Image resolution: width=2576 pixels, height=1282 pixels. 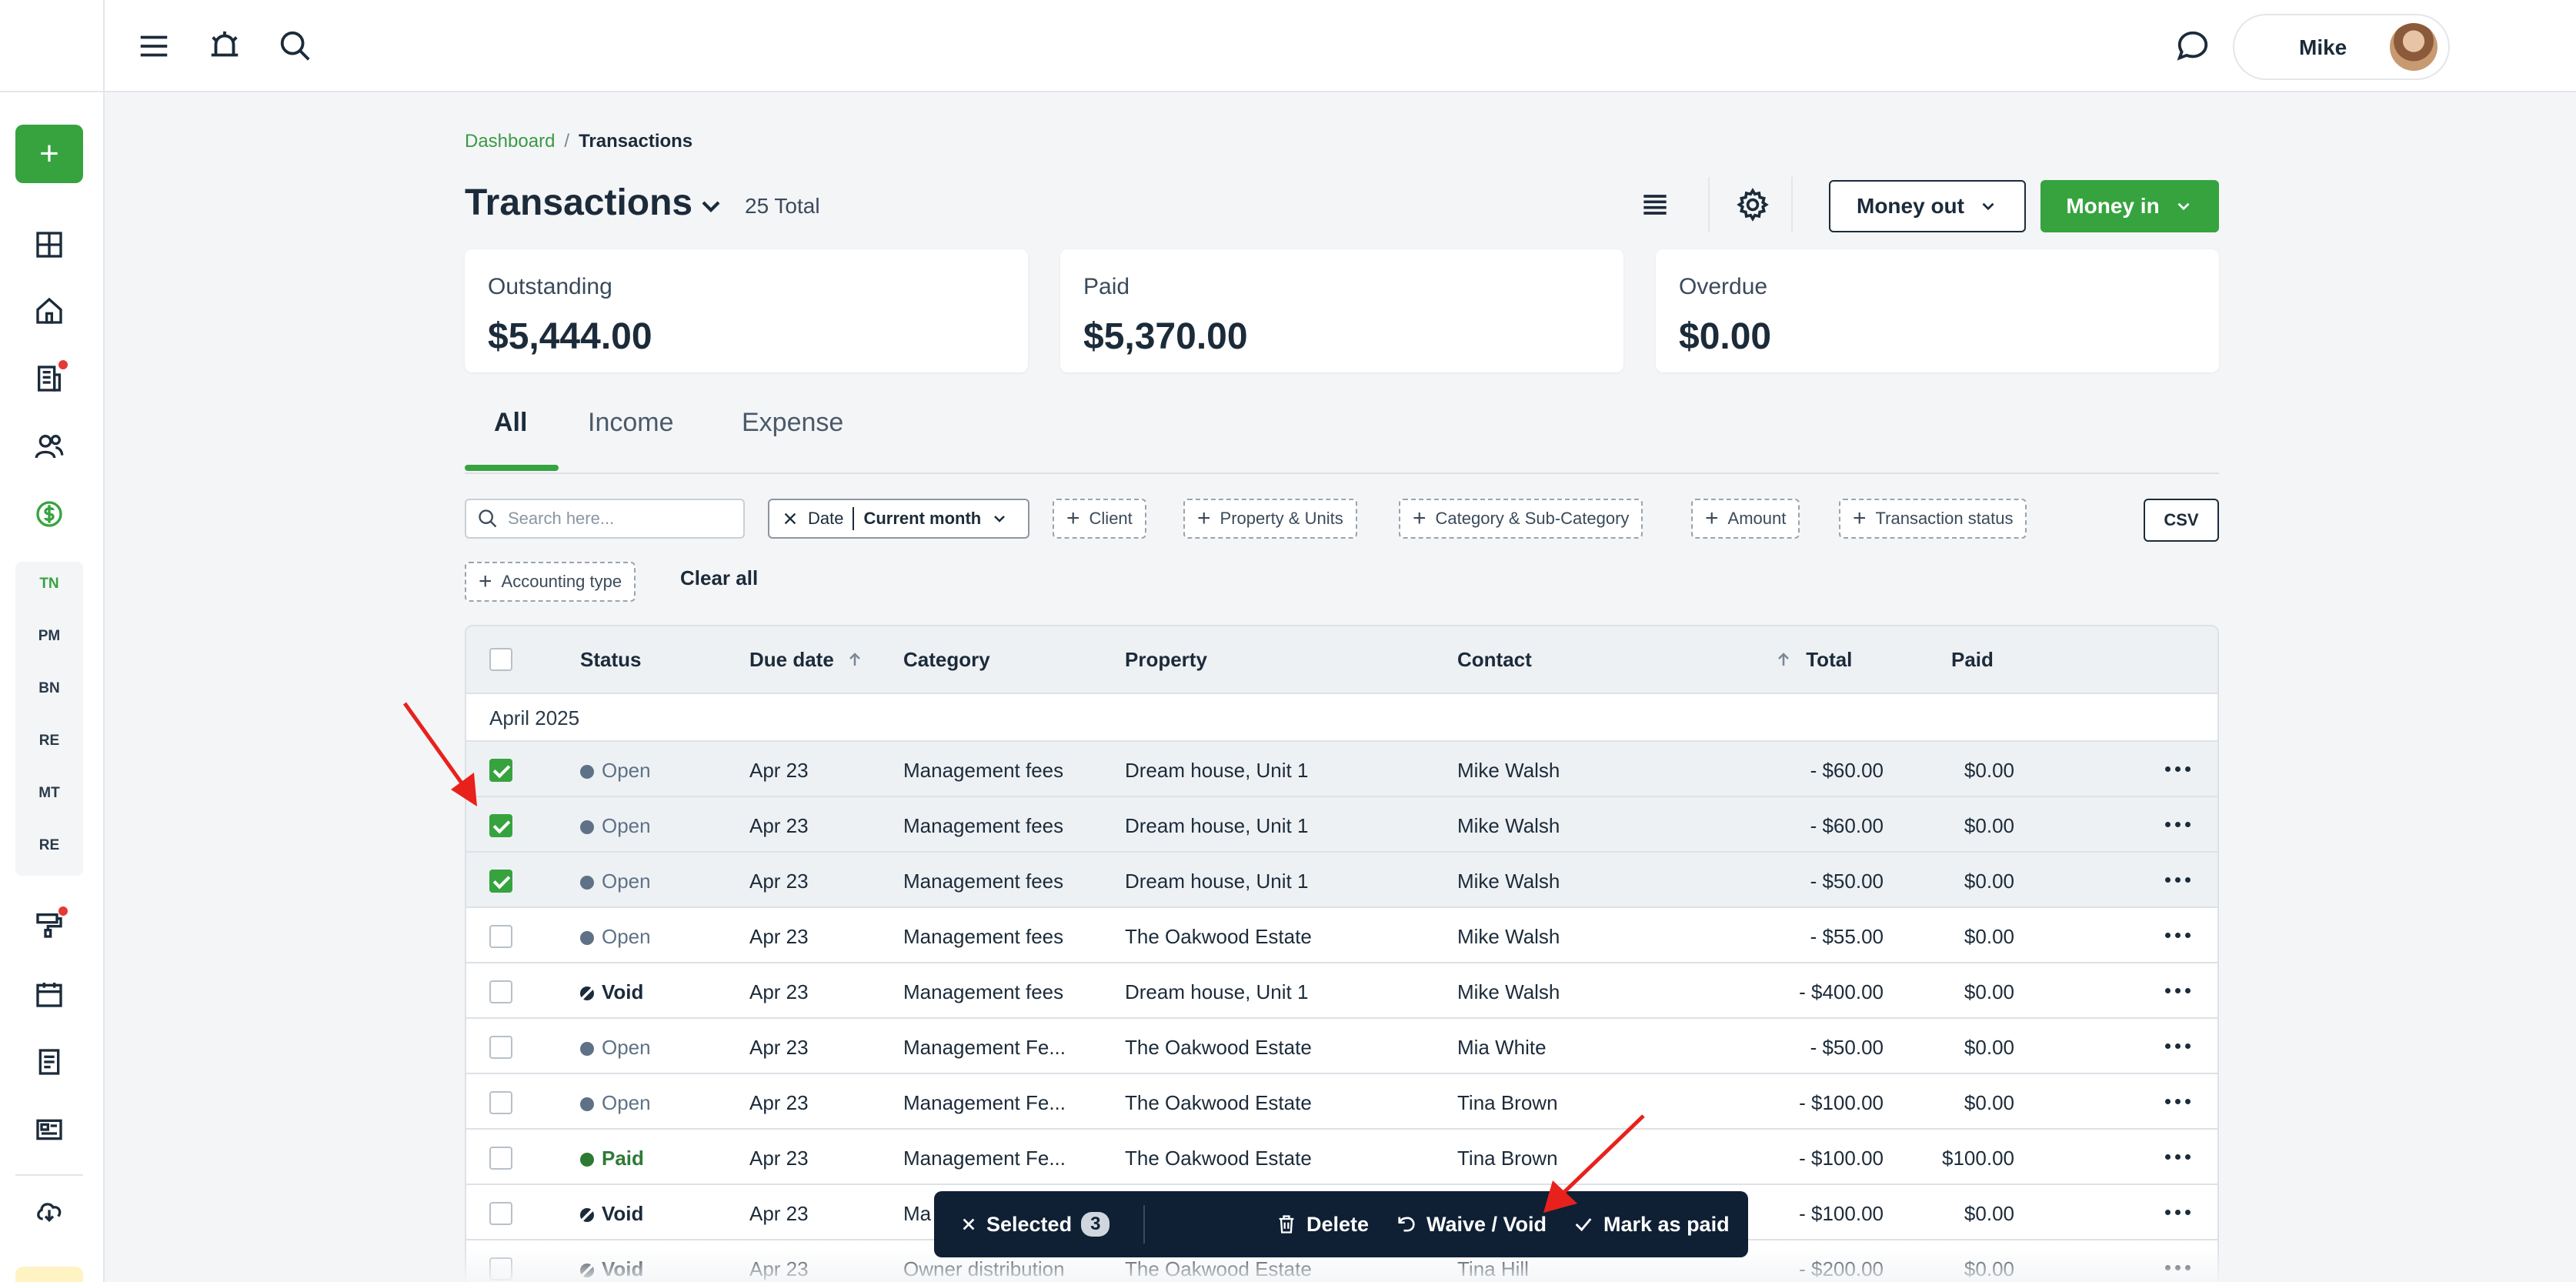 What do you see at coordinates (1166, 659) in the screenshot?
I see `column-property: Property` at bounding box center [1166, 659].